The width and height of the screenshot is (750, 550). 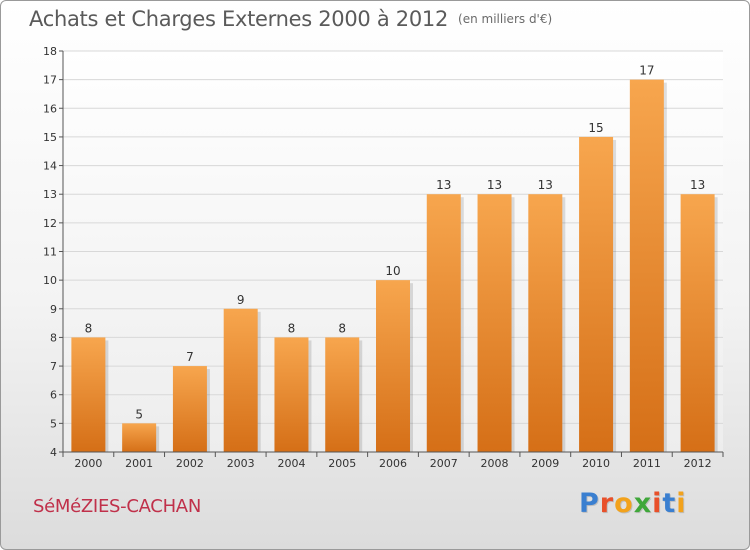 I want to click on logo-letter: P, so click(x=589, y=503).